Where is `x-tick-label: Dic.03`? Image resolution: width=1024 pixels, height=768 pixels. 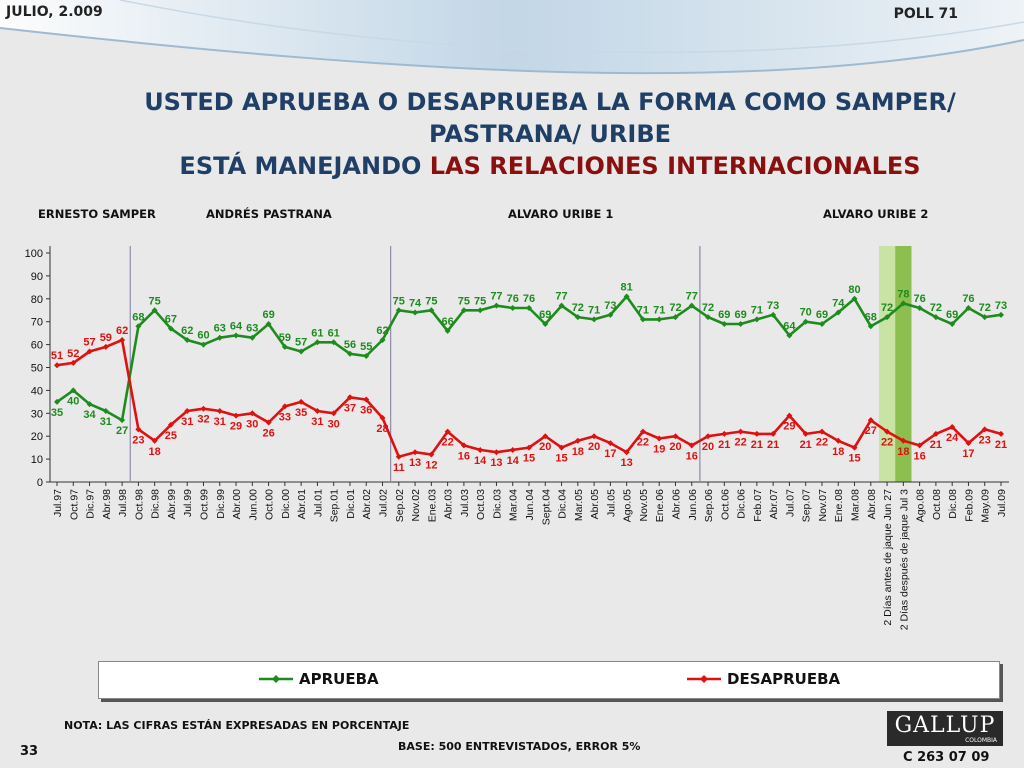 x-tick-label: Dic.03 is located at coordinates (497, 504).